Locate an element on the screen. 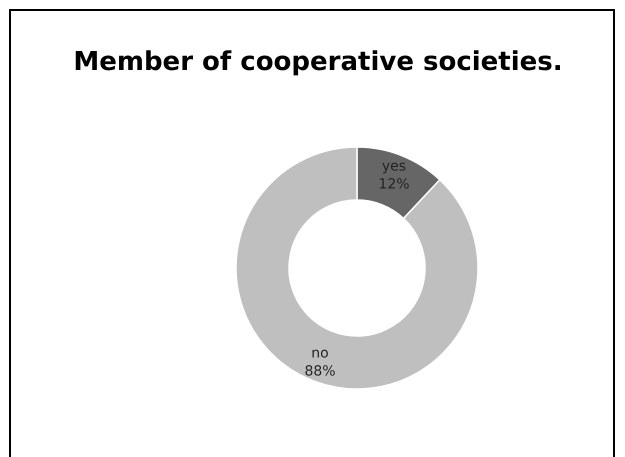 This screenshot has width=625, height=457. data-label: 88% is located at coordinates (320, 371).